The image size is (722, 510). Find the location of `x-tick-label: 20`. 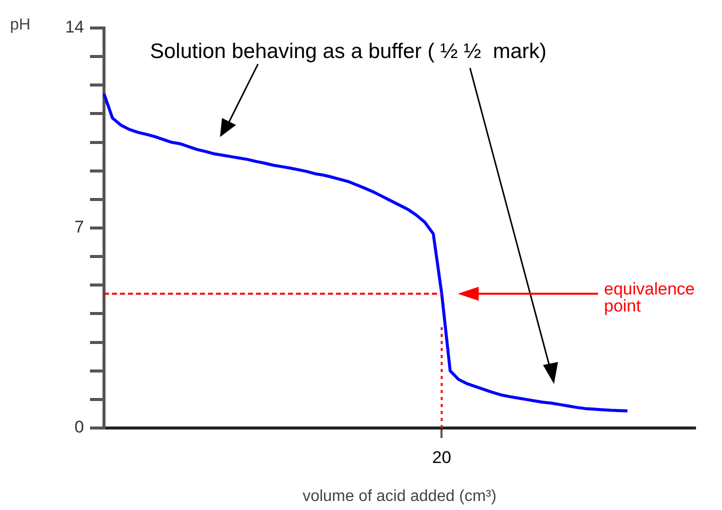

x-tick-label: 20 is located at coordinates (442, 457).